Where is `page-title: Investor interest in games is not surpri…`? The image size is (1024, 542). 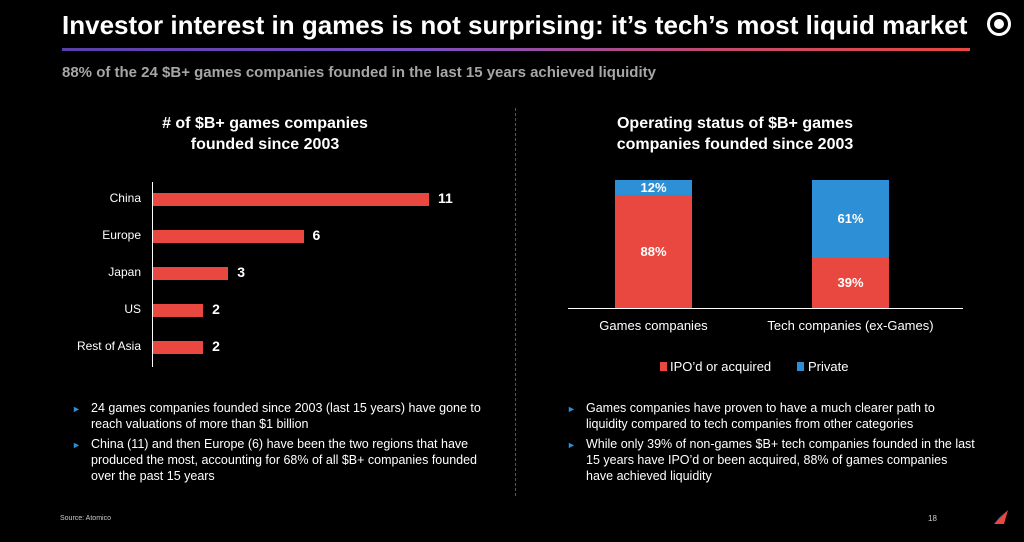
page-title: Investor interest in games is not surpri… is located at coordinates (515, 25).